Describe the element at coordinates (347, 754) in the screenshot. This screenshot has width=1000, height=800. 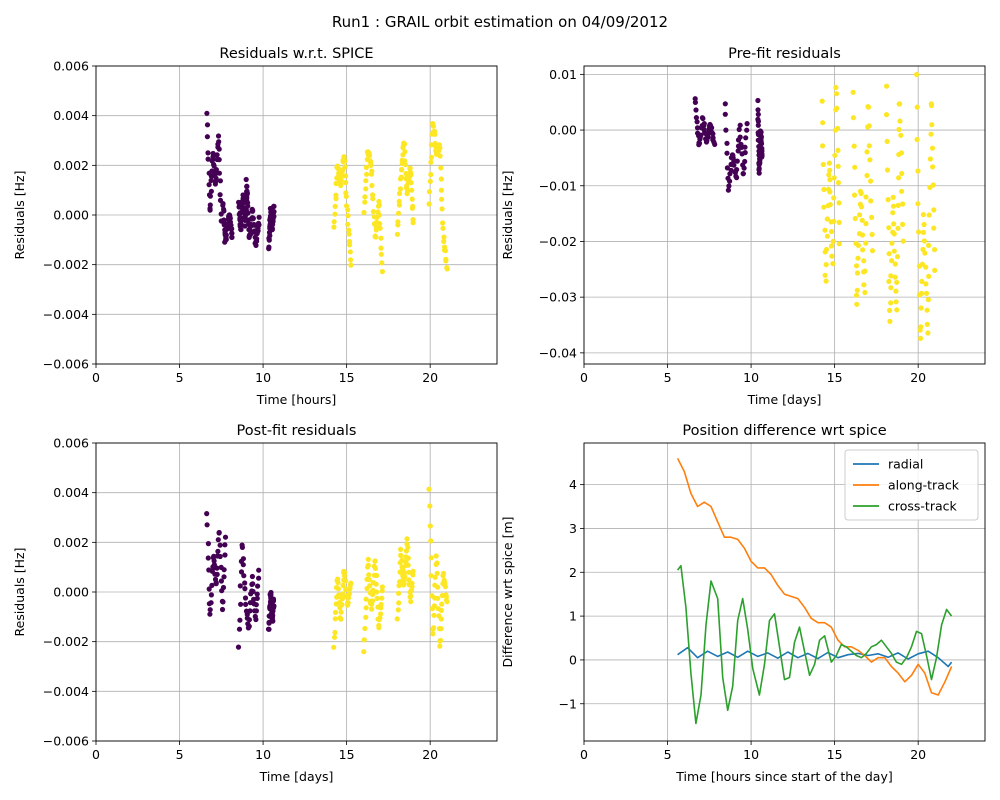
I see `x-tick-label: 15` at that location.